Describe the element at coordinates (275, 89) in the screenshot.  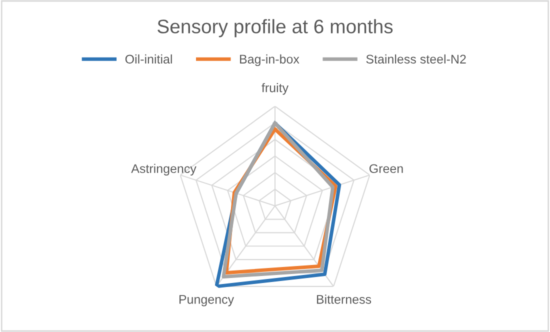
I see `spoke-label: fruity` at that location.